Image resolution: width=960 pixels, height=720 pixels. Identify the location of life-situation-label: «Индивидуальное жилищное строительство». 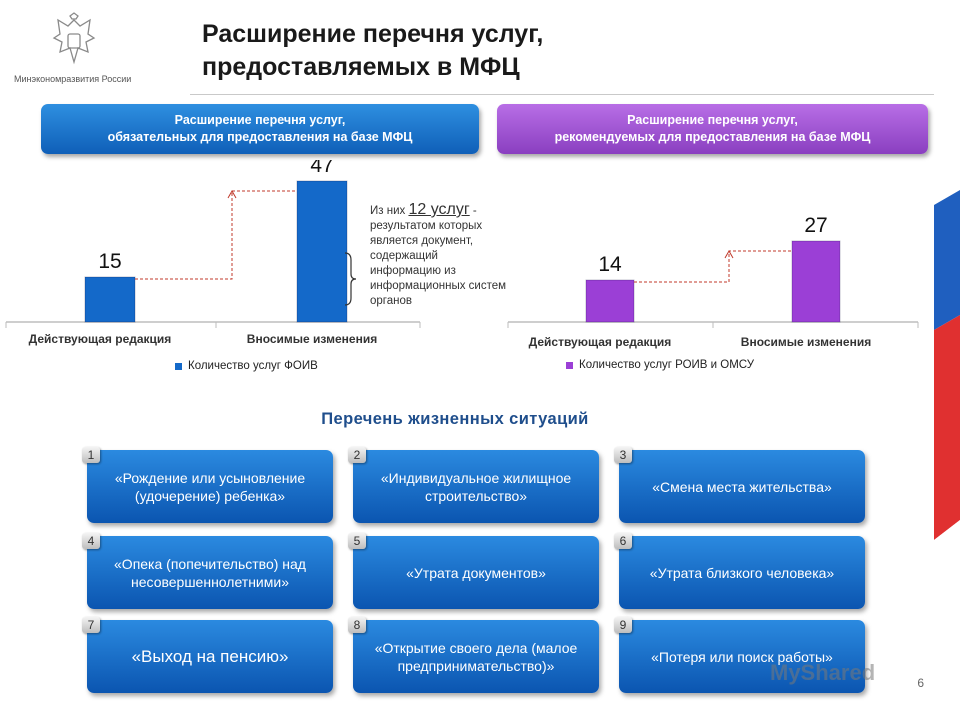
(476, 486).